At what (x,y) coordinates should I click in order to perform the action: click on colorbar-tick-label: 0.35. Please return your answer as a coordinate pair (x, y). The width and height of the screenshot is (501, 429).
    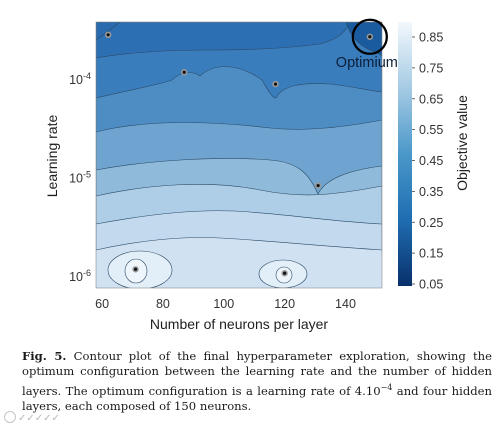
    Looking at the image, I should click on (431, 192).